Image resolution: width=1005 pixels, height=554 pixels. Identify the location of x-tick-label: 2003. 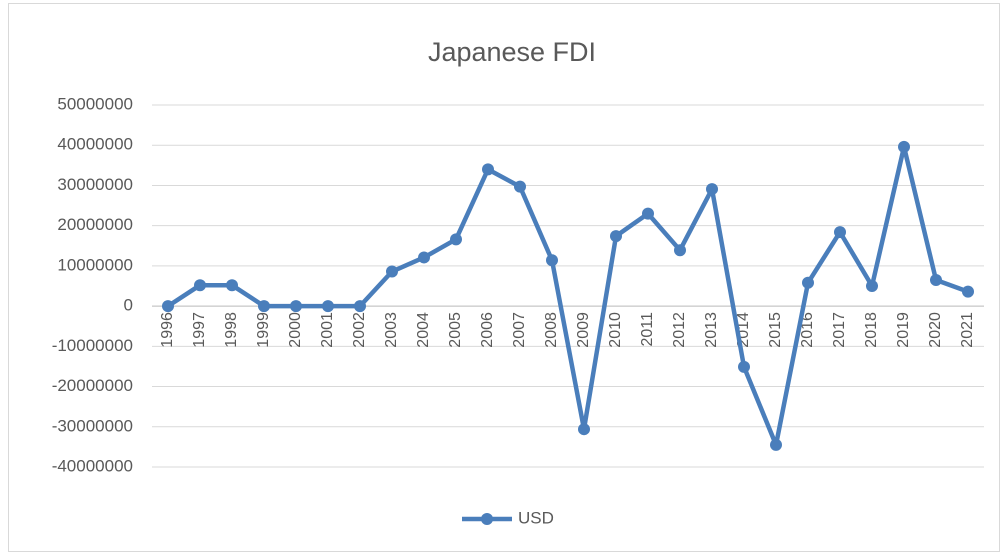
(391, 330).